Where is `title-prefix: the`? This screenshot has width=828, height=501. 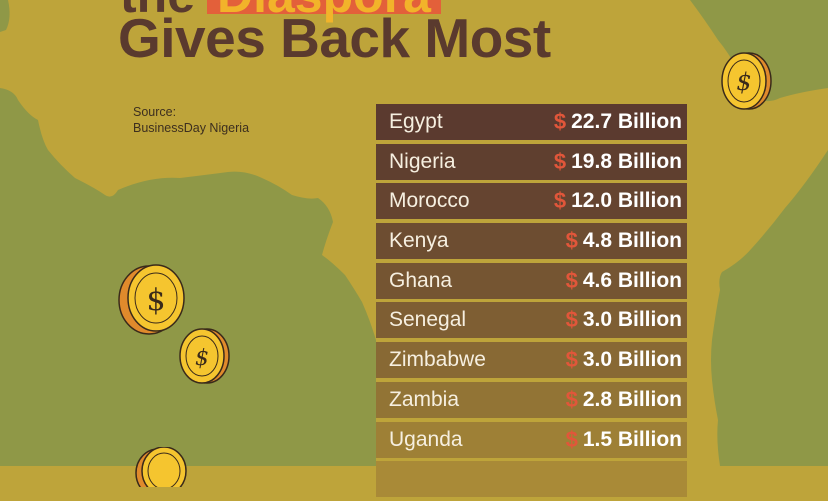 title-prefix: the is located at coordinates (157, 11).